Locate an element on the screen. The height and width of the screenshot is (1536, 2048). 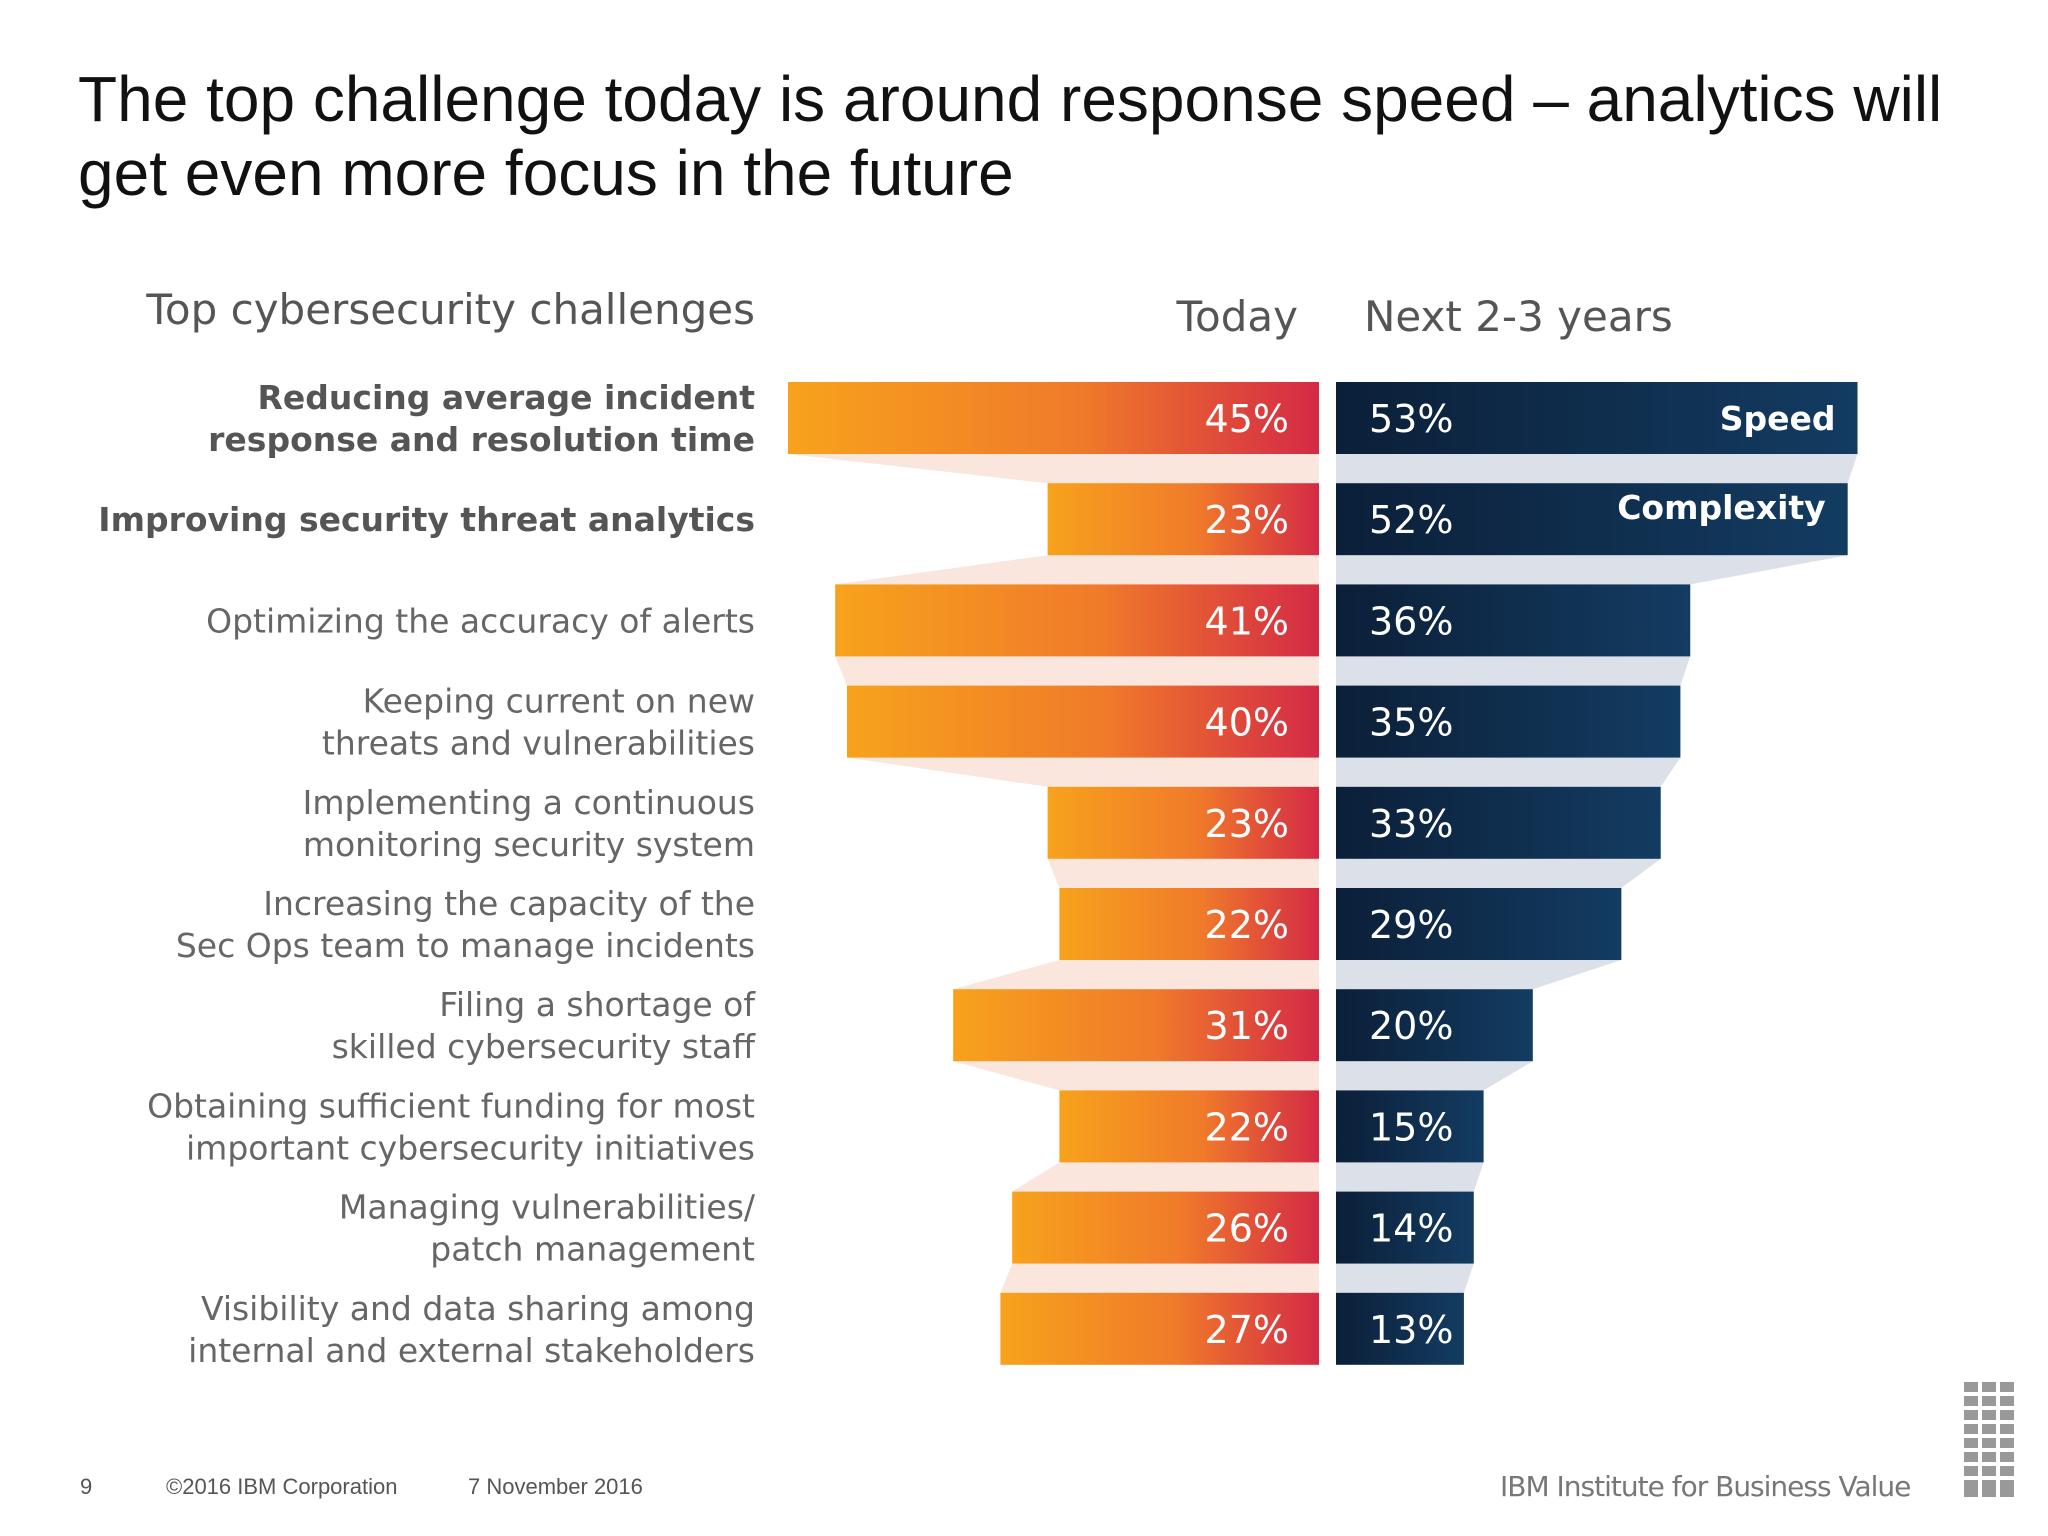
legend-today: Today is located at coordinates (1237, 316).